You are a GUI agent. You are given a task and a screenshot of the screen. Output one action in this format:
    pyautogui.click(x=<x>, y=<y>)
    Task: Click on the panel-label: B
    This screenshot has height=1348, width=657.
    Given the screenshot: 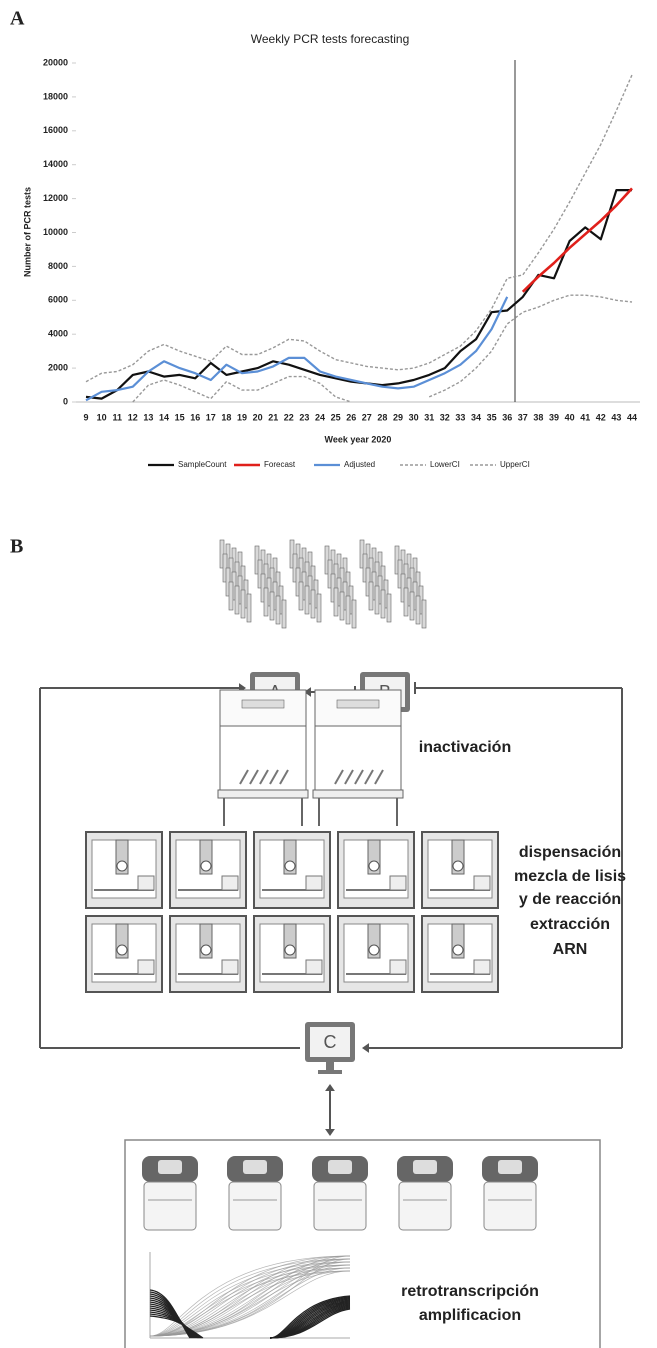 What is the action you would take?
    pyautogui.click(x=16, y=547)
    